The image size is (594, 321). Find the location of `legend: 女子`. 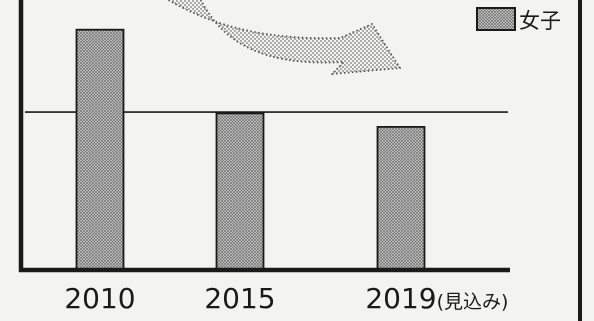

legend: 女子 is located at coordinates (518, 20).